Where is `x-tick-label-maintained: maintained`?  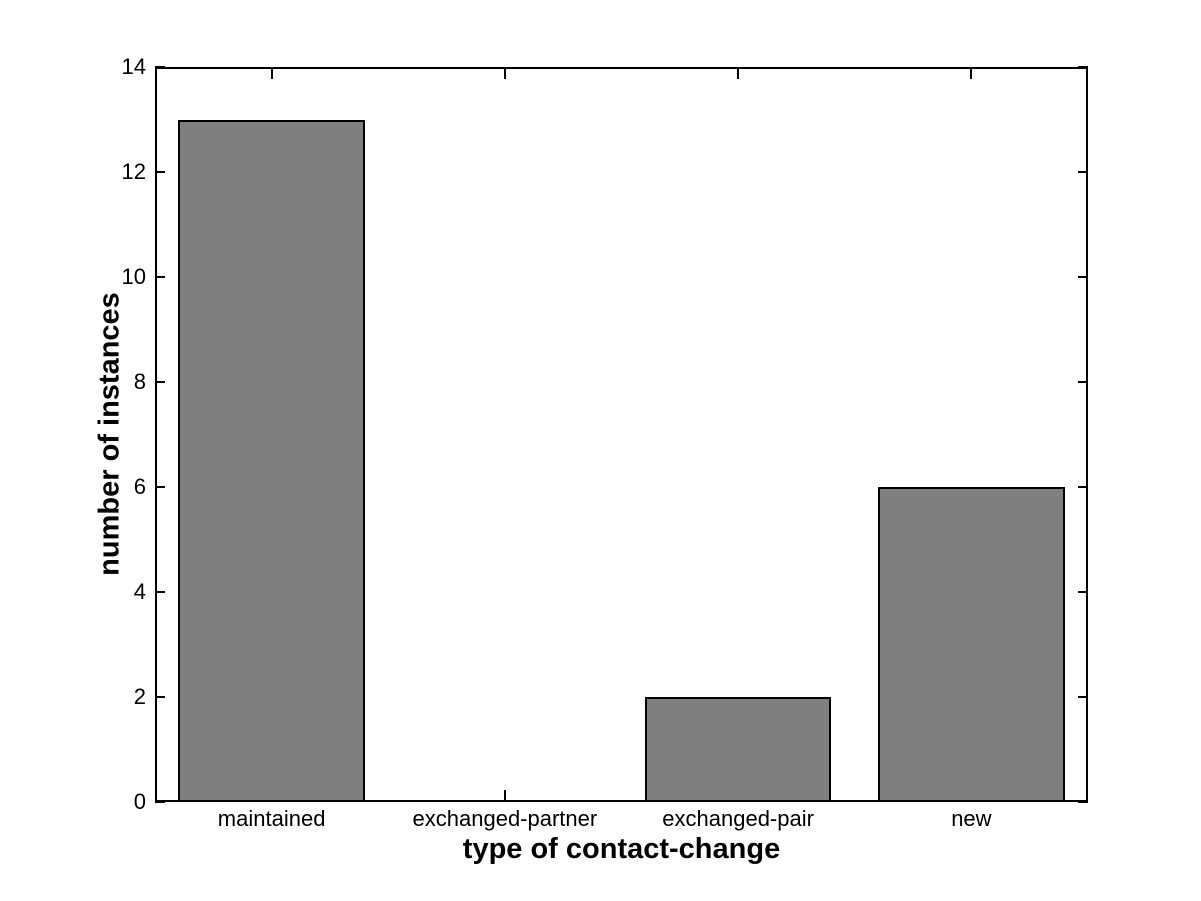 x-tick-label-maintained: maintained is located at coordinates (271, 818).